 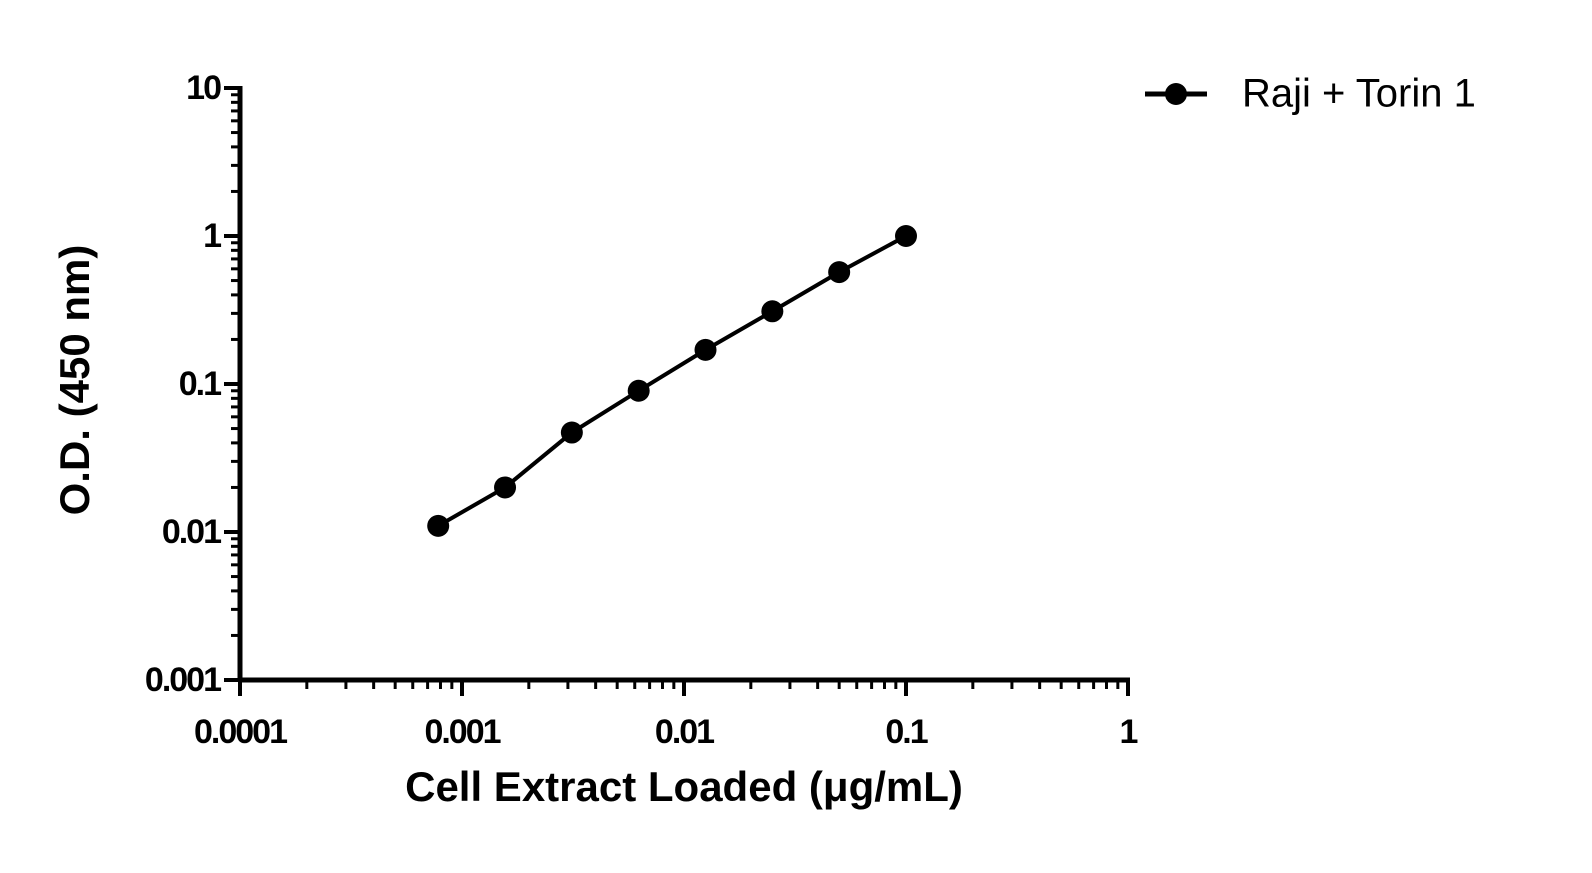 I want to click on y-tick-label: 0.001, so click(x=183, y=680).